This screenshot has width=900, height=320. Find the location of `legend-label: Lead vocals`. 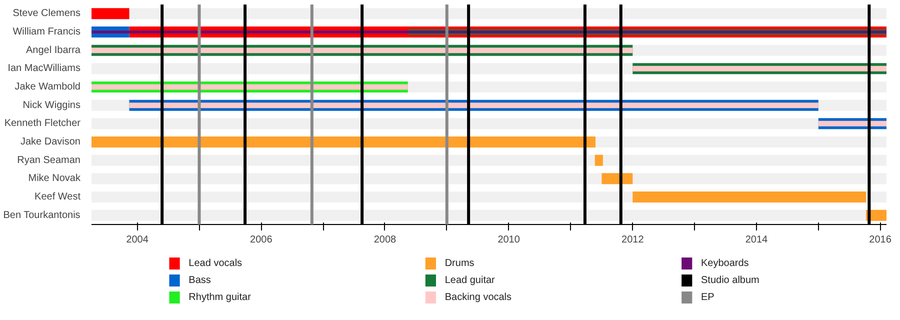

legend-label: Lead vocals is located at coordinates (215, 263).